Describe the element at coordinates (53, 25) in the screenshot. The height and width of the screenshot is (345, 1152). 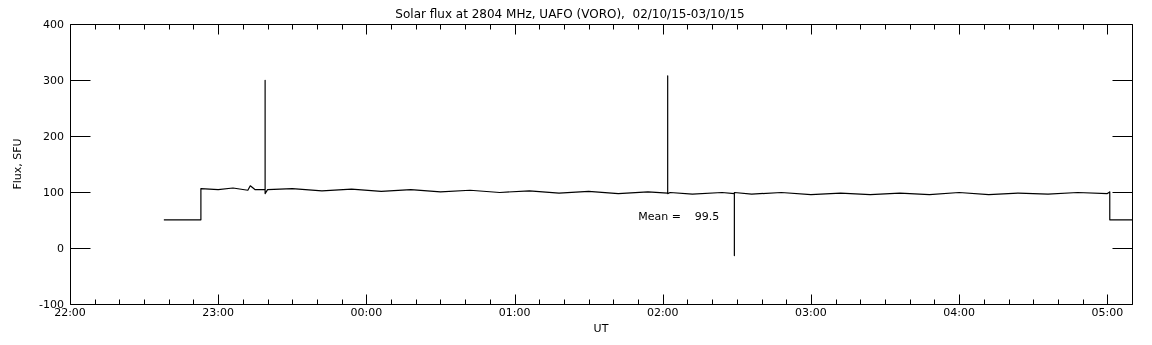
I see `y-tick-label: 400` at that location.